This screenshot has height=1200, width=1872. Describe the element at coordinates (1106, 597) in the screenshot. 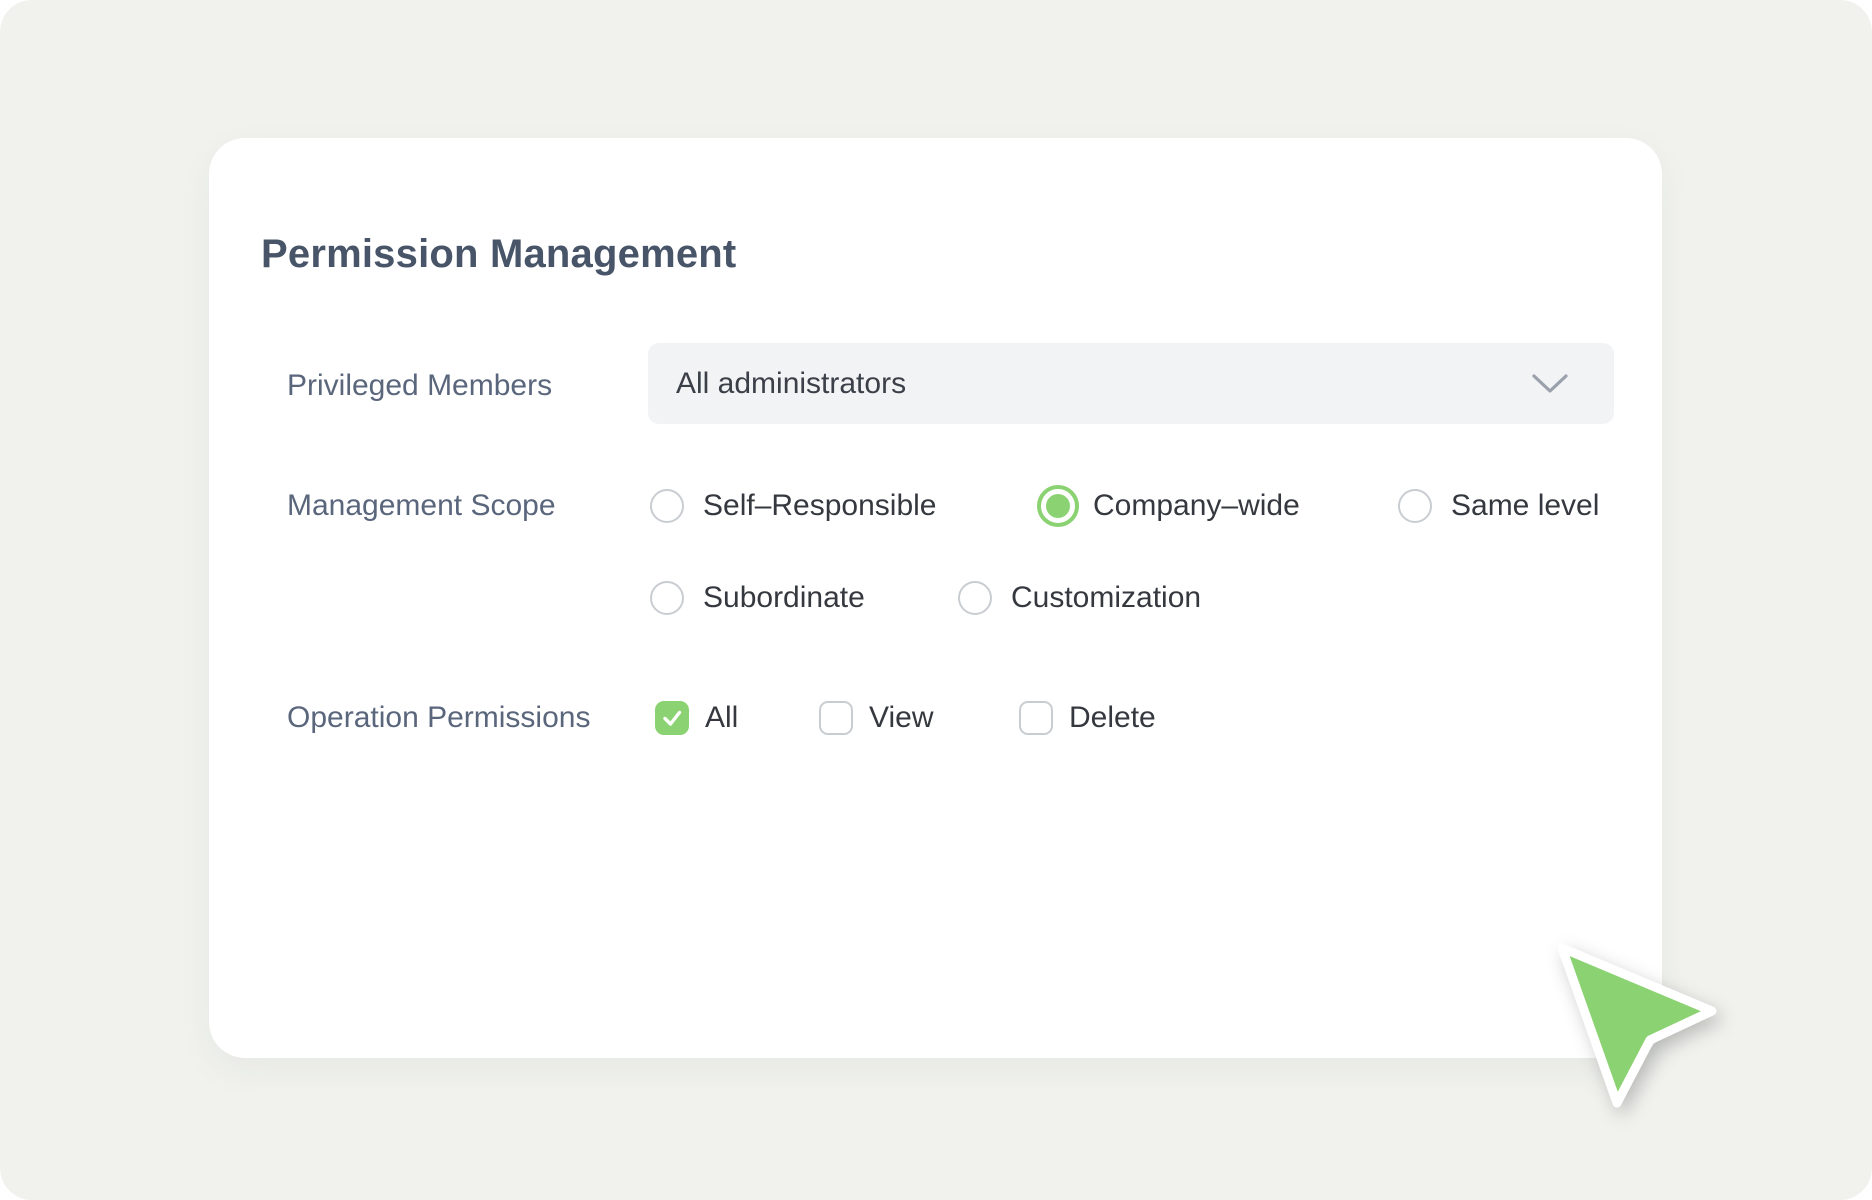

I see `radio-option-label: Customization` at that location.